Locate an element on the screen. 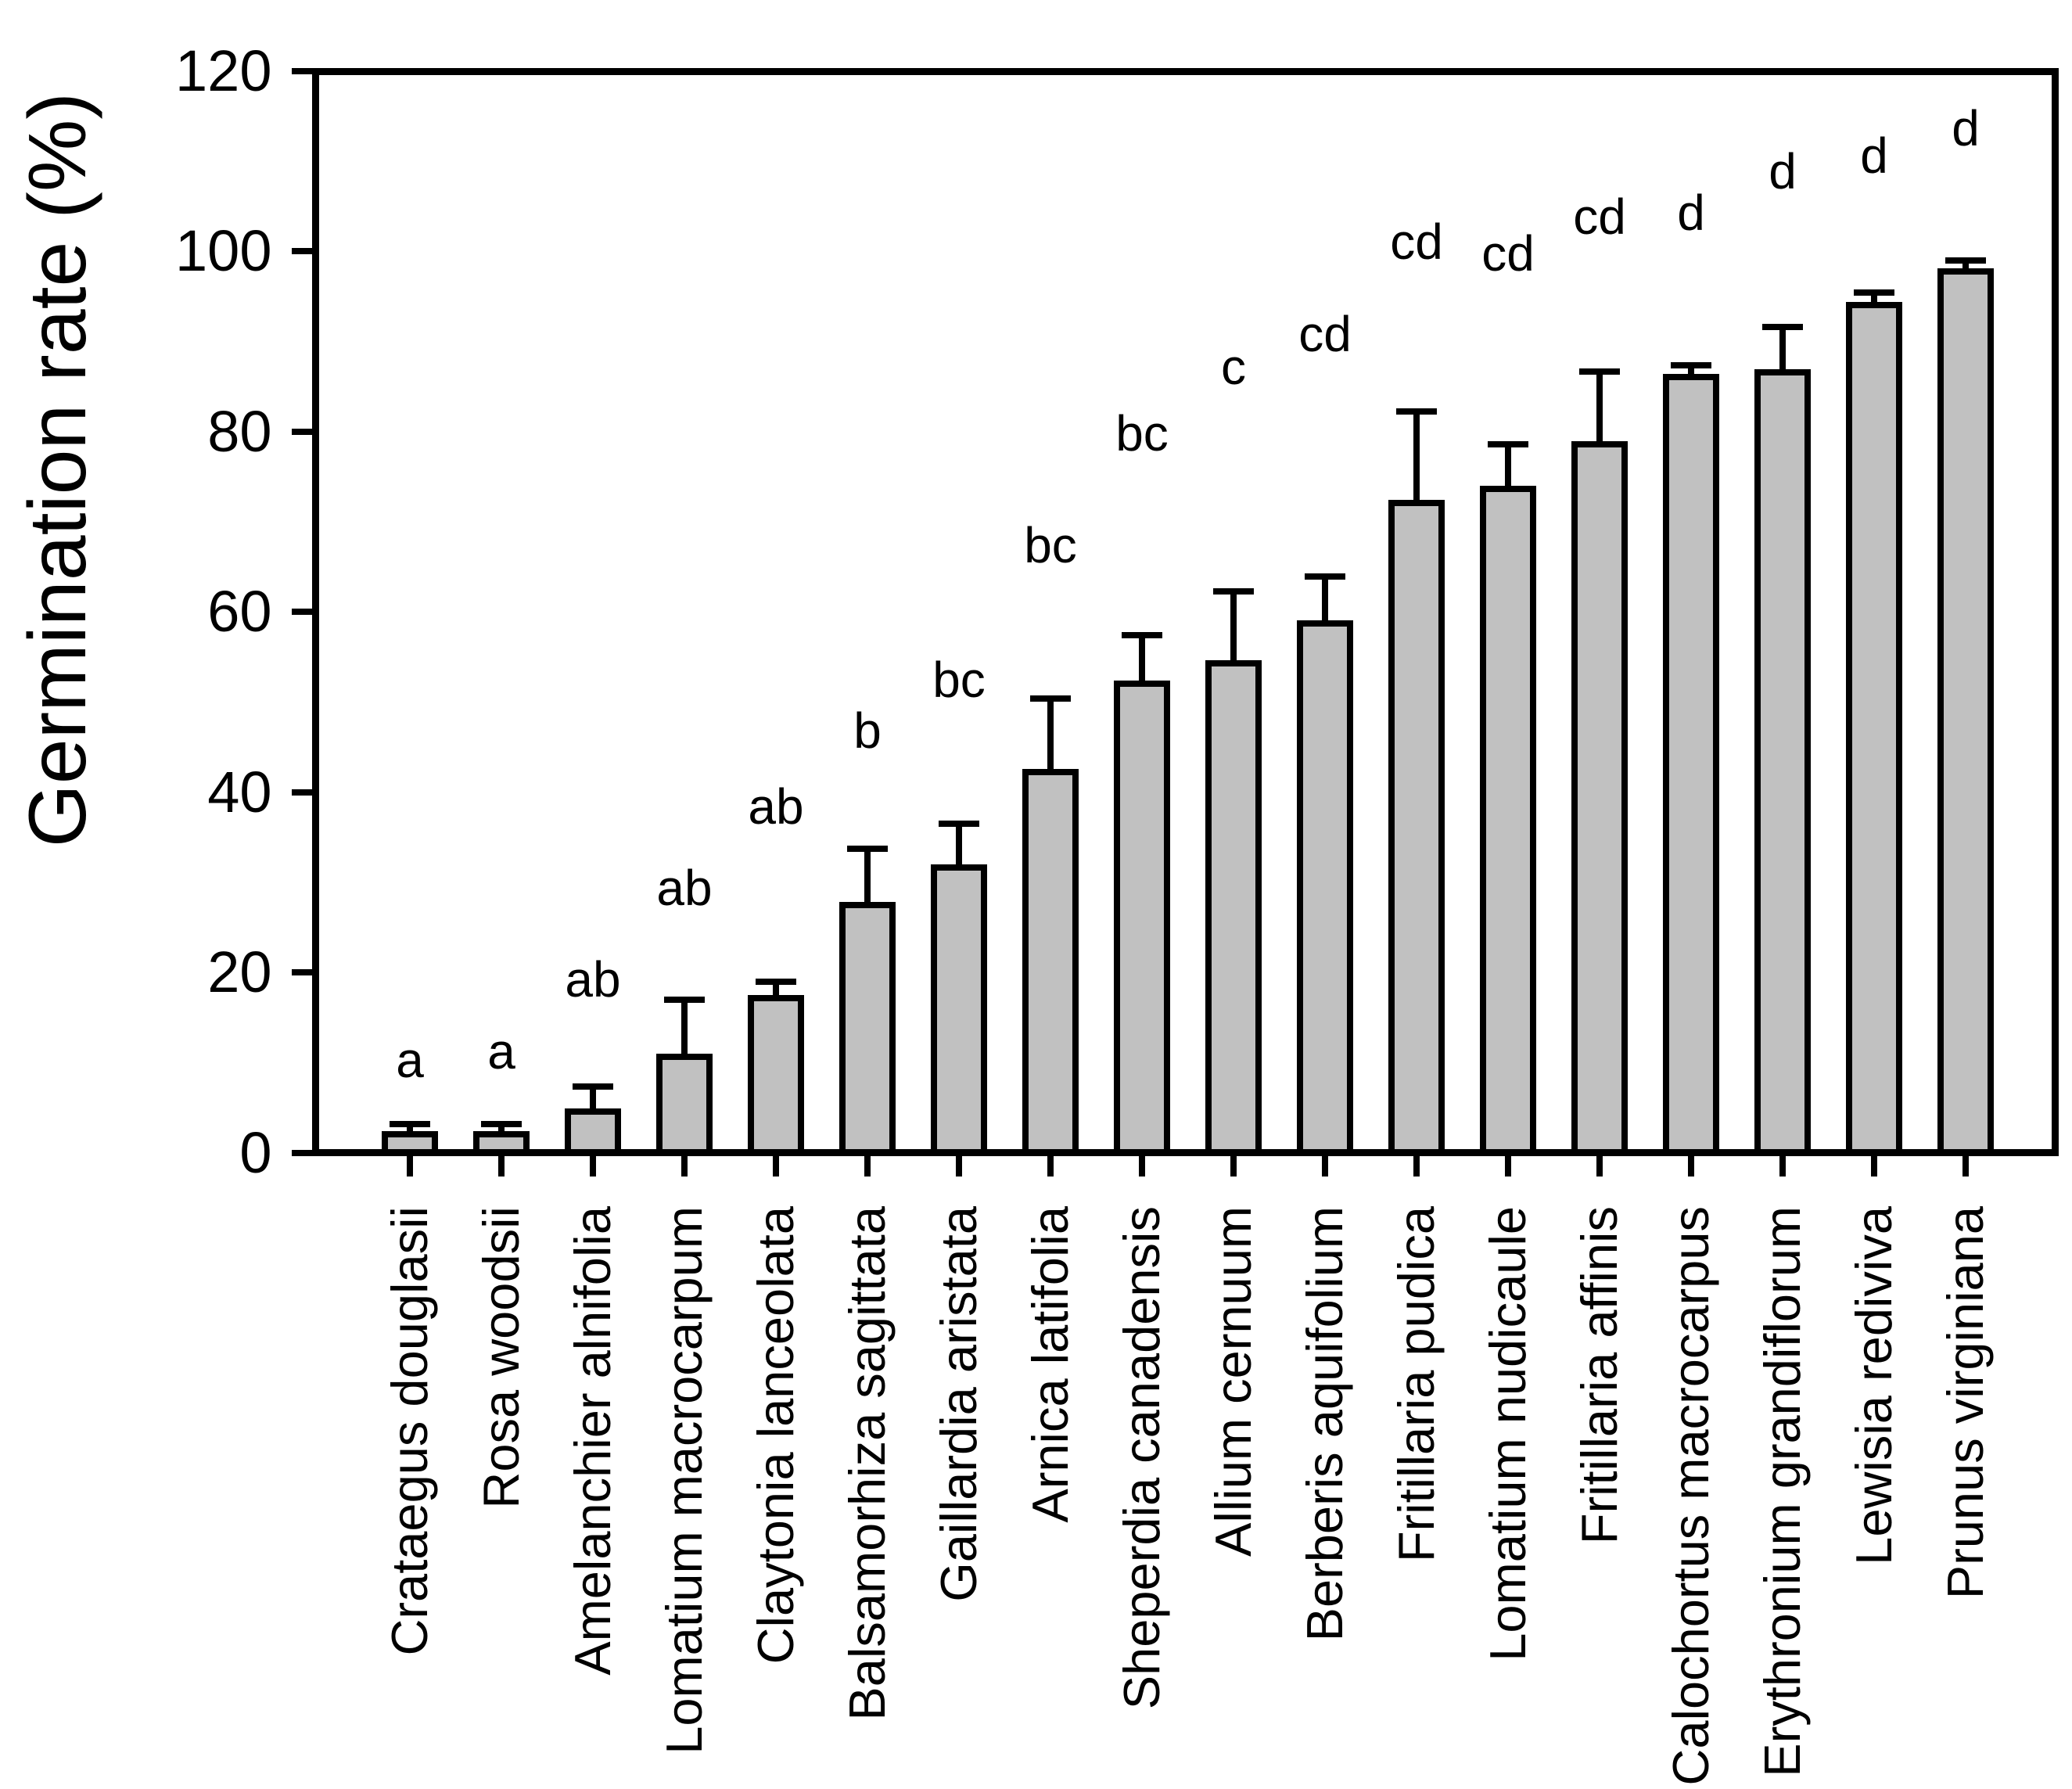  y-tick-label: 20 is located at coordinates (240, 972).